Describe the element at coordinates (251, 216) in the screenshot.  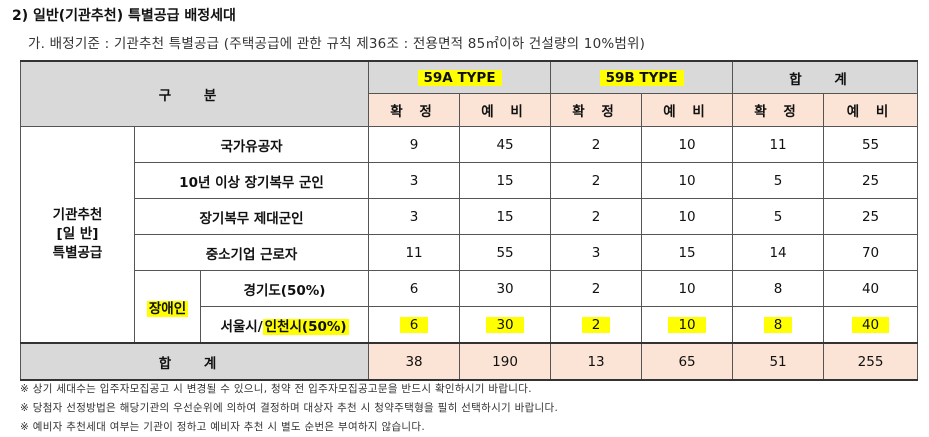
I see `row-label: 장기복무 제대군인` at that location.